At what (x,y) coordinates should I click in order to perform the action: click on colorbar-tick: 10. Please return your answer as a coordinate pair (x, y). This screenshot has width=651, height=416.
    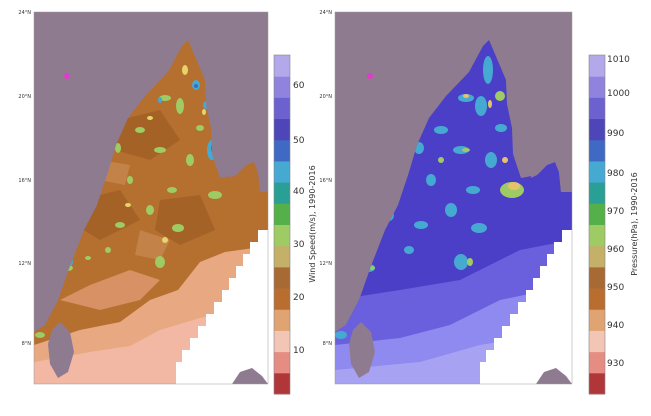
    Looking at the image, I should click on (299, 351).